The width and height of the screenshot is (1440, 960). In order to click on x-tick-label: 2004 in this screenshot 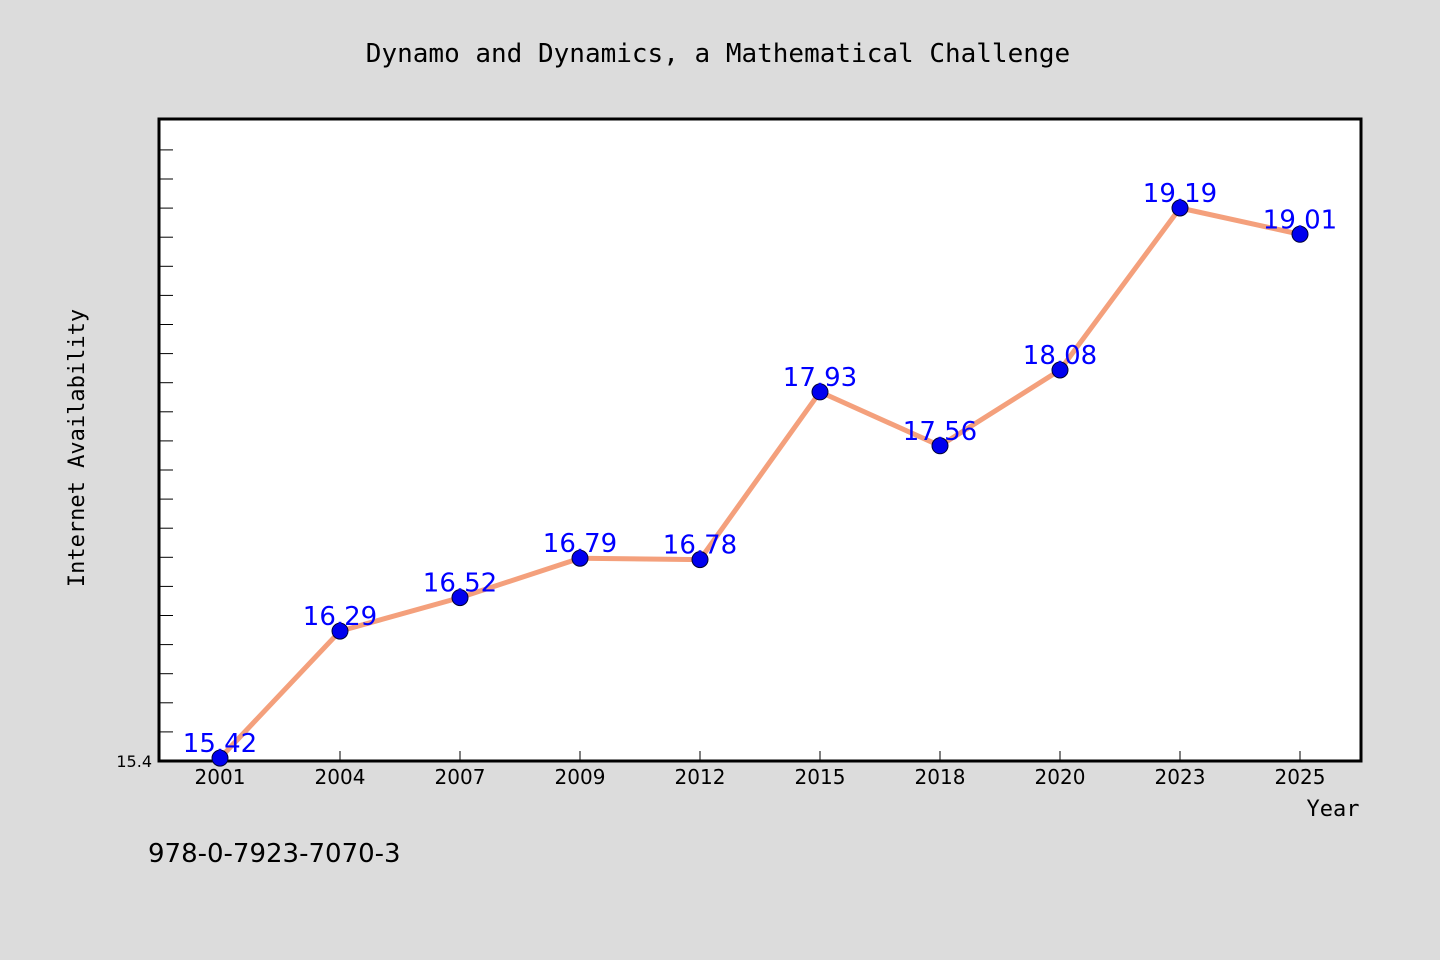, I will do `click(340, 777)`.